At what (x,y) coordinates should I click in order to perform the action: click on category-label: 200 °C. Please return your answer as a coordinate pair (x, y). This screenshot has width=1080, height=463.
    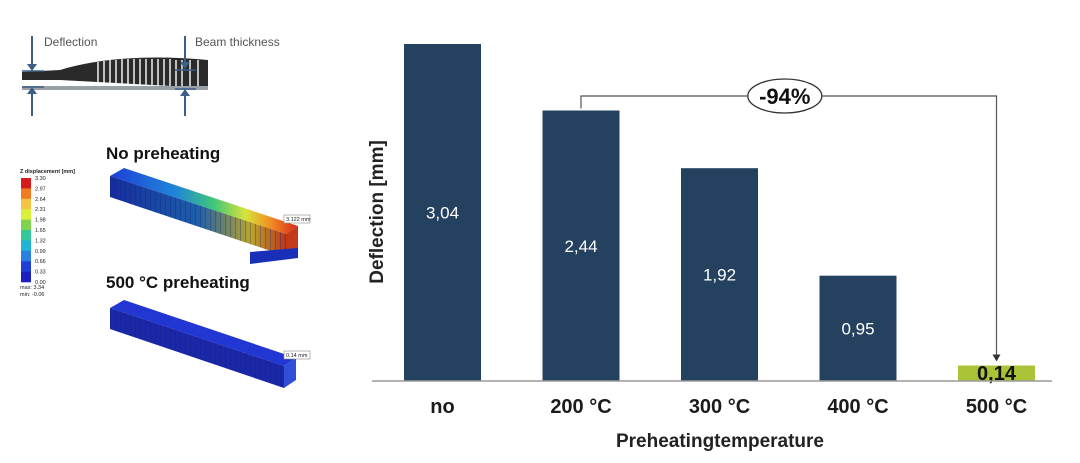
    Looking at the image, I should click on (580, 407).